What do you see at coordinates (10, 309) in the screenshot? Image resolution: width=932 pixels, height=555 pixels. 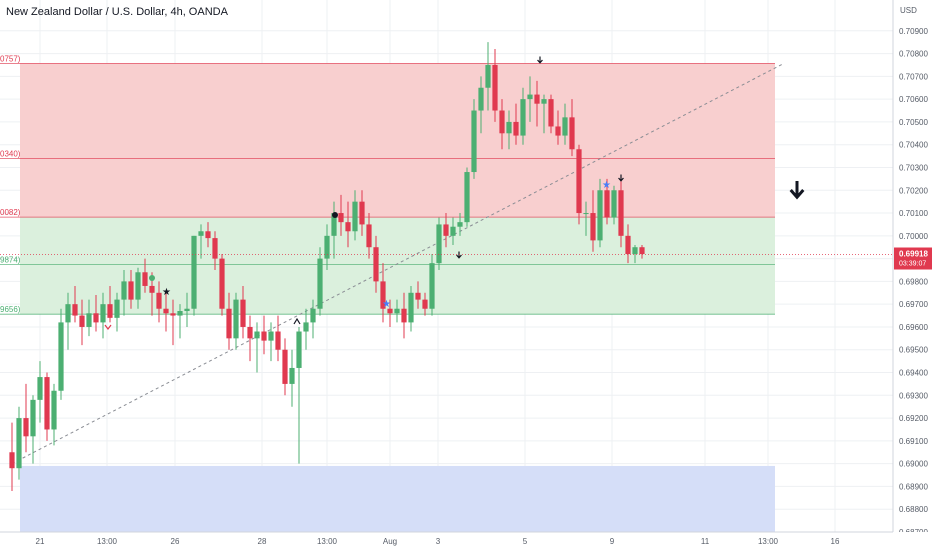 I see `level-label: 9656)` at bounding box center [10, 309].